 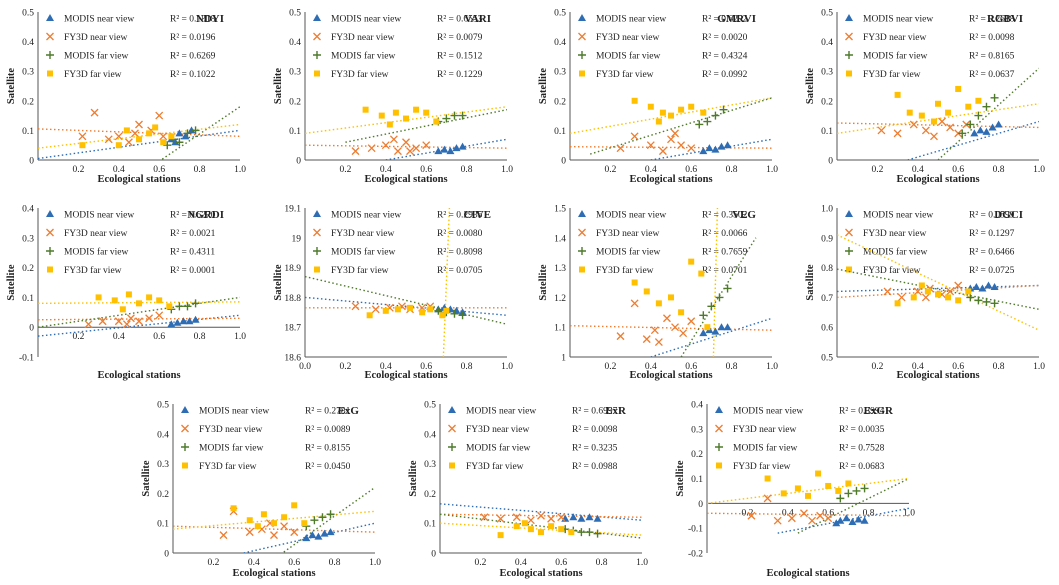 What do you see at coordinates (697, 480) in the screenshot?
I see `y-tick-label: 0.1` at bounding box center [697, 480].